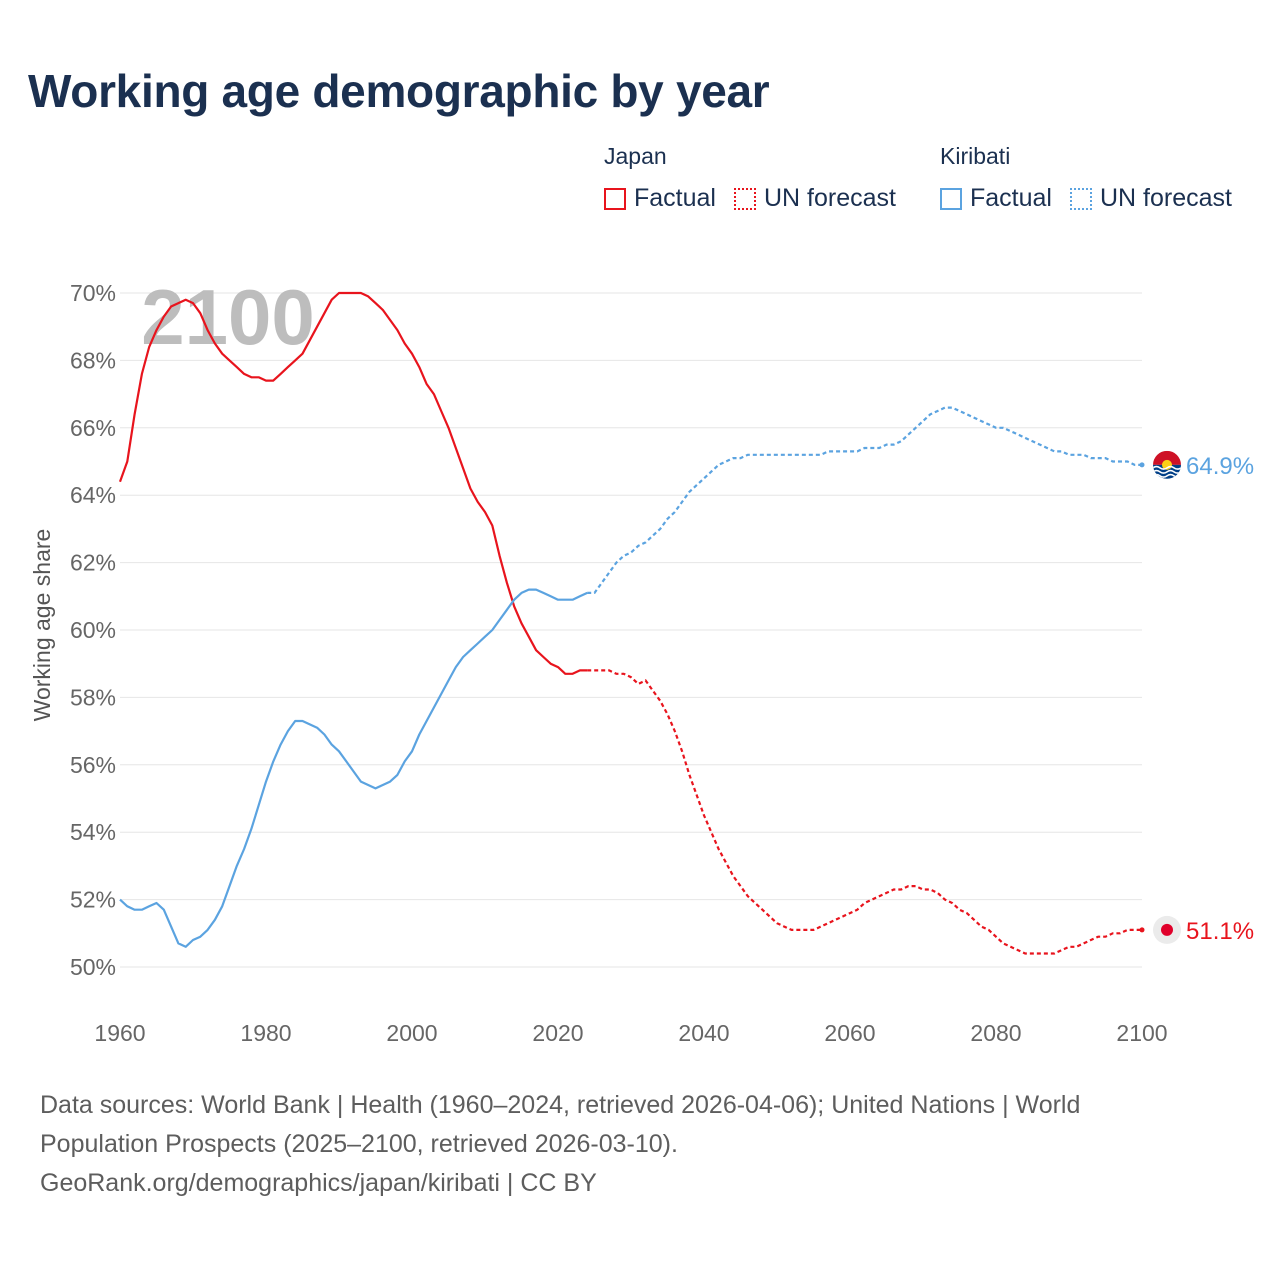 This screenshot has width=1280, height=1280. I want to click on series-line-kiribati-forecast, so click(864, 500).